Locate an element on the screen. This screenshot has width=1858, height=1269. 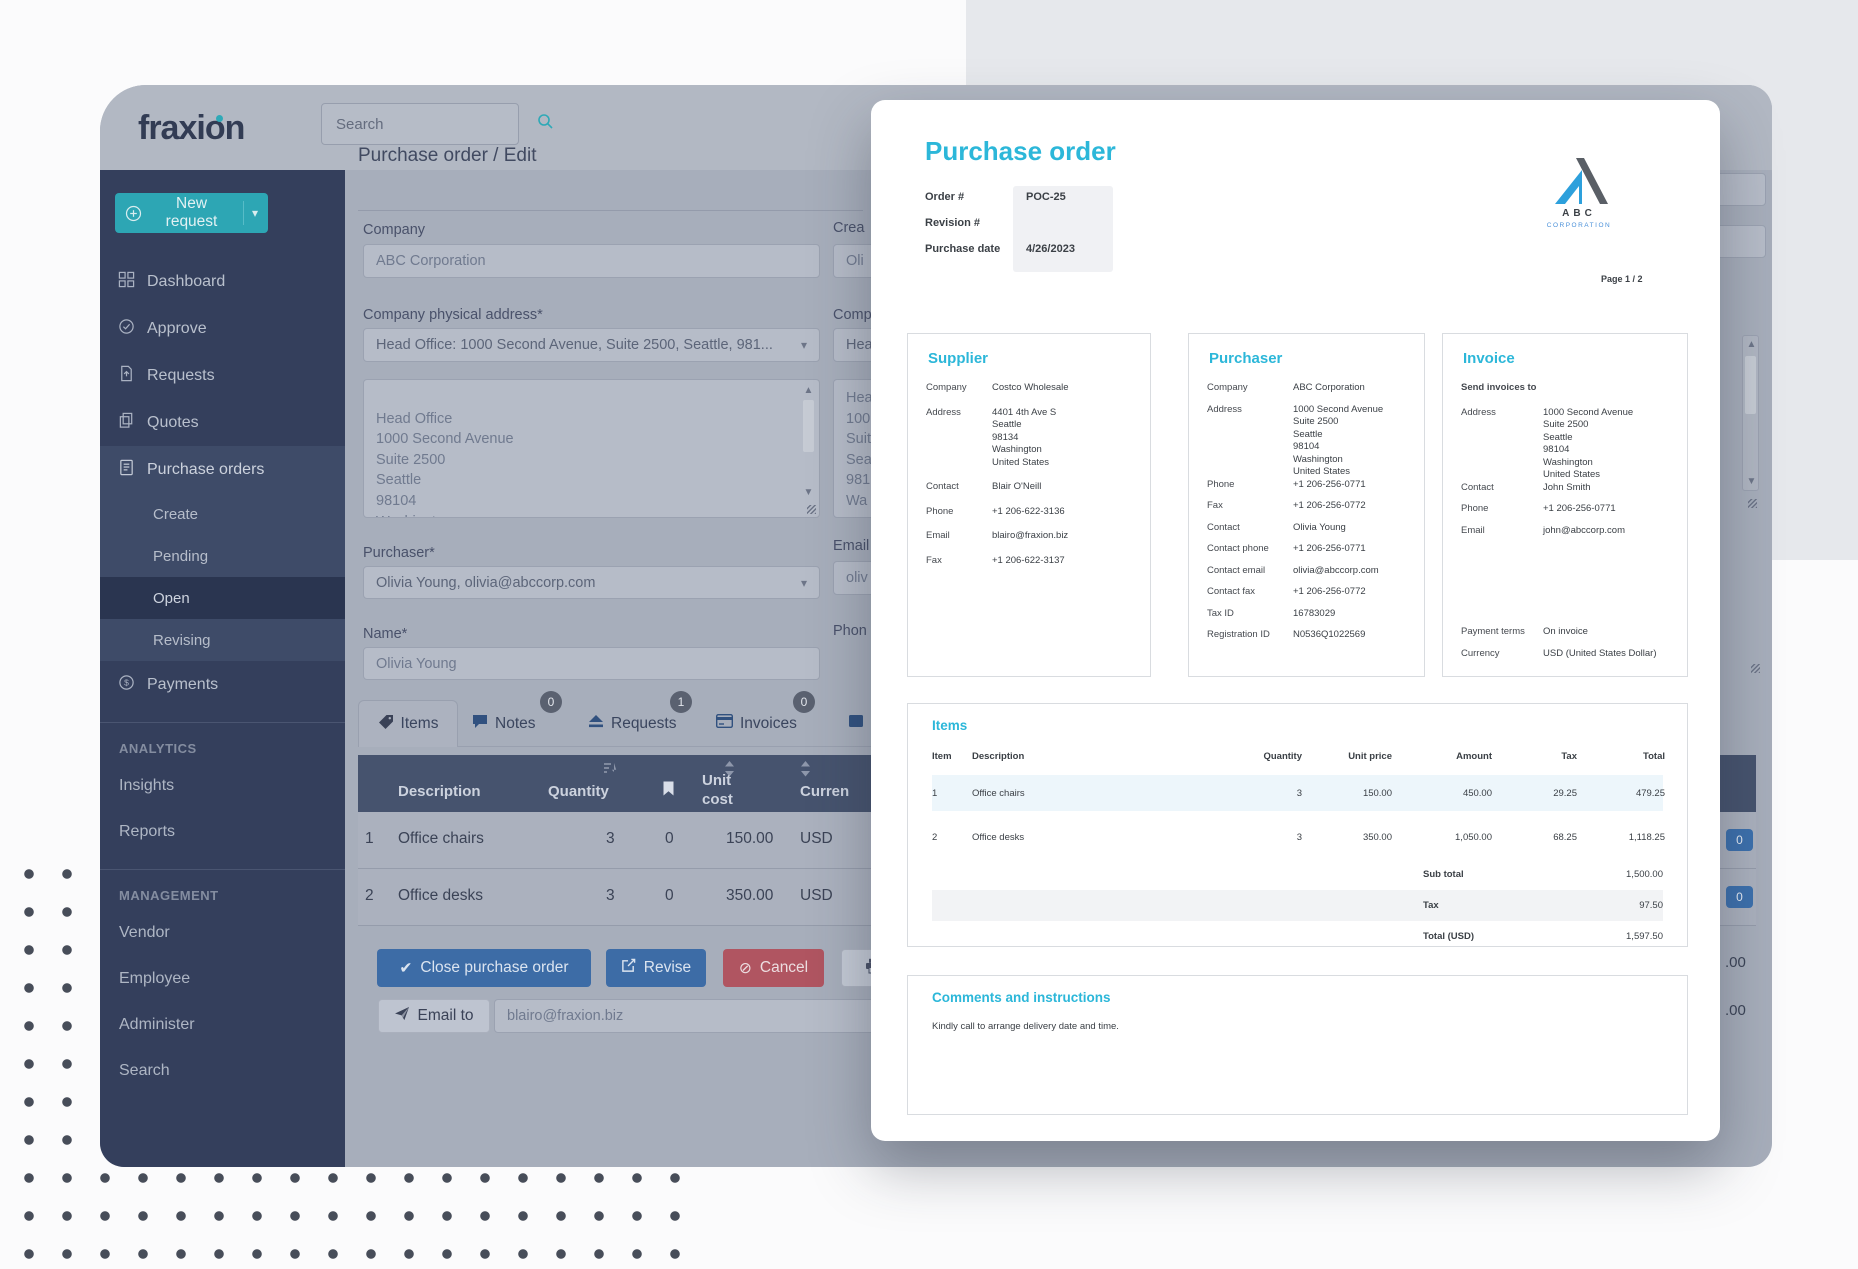
company-postal-label-fragment: Comp is located at coordinates (852, 315).